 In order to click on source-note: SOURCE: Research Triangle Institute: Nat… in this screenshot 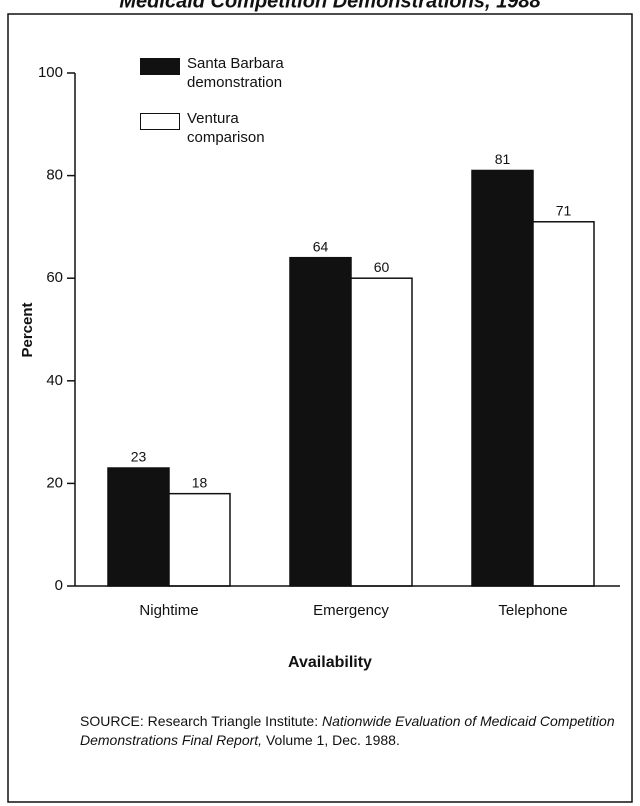, I will do `click(350, 731)`.